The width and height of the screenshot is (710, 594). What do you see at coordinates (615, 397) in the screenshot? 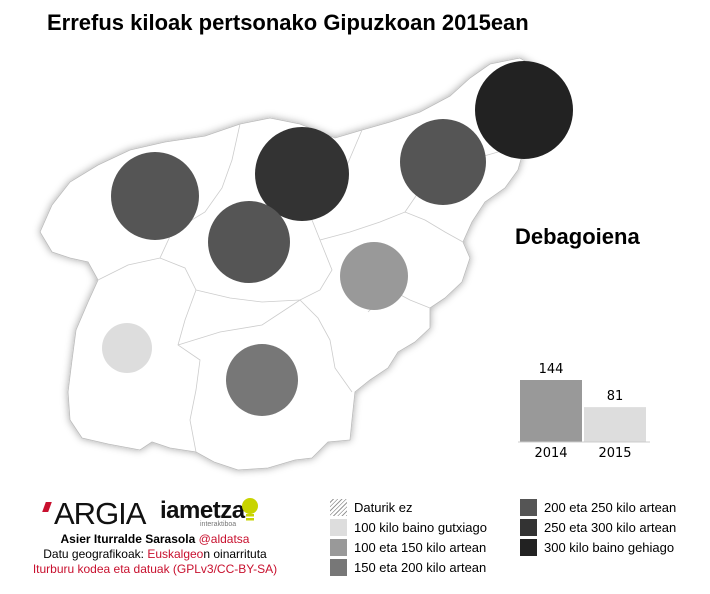
I see `bar-value-2015: 81` at bounding box center [615, 397].